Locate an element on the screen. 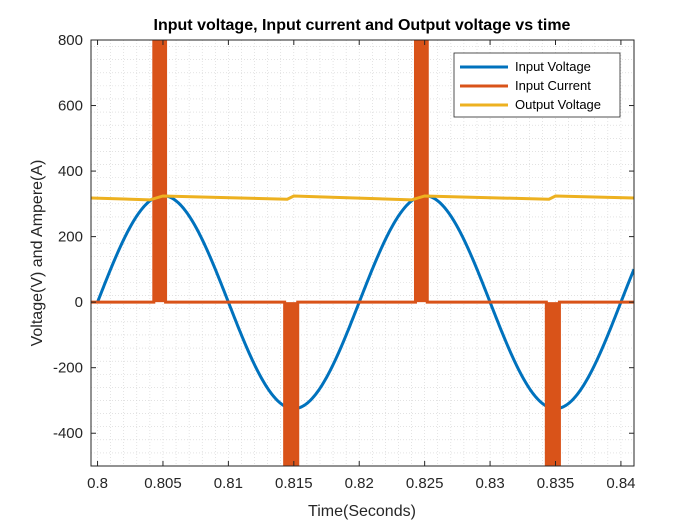 Image resolution: width=700 pixels, height=525 pixels. y-tick-label: 600 is located at coordinates (70, 106).